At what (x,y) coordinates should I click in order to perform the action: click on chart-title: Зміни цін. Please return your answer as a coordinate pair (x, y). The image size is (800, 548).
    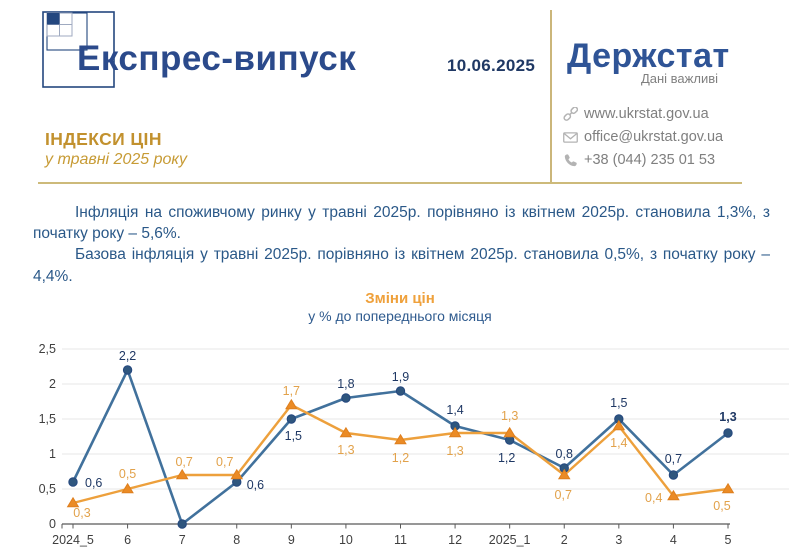
    Looking at the image, I should click on (400, 298).